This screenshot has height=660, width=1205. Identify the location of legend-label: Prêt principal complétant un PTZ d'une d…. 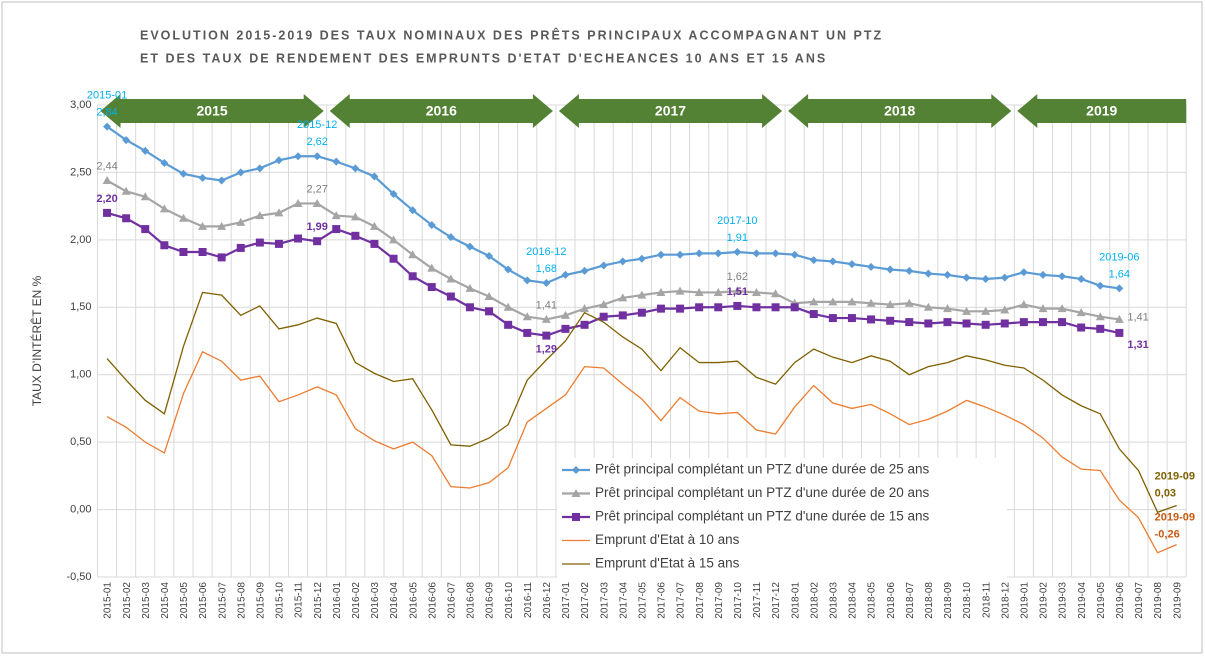
(762, 469).